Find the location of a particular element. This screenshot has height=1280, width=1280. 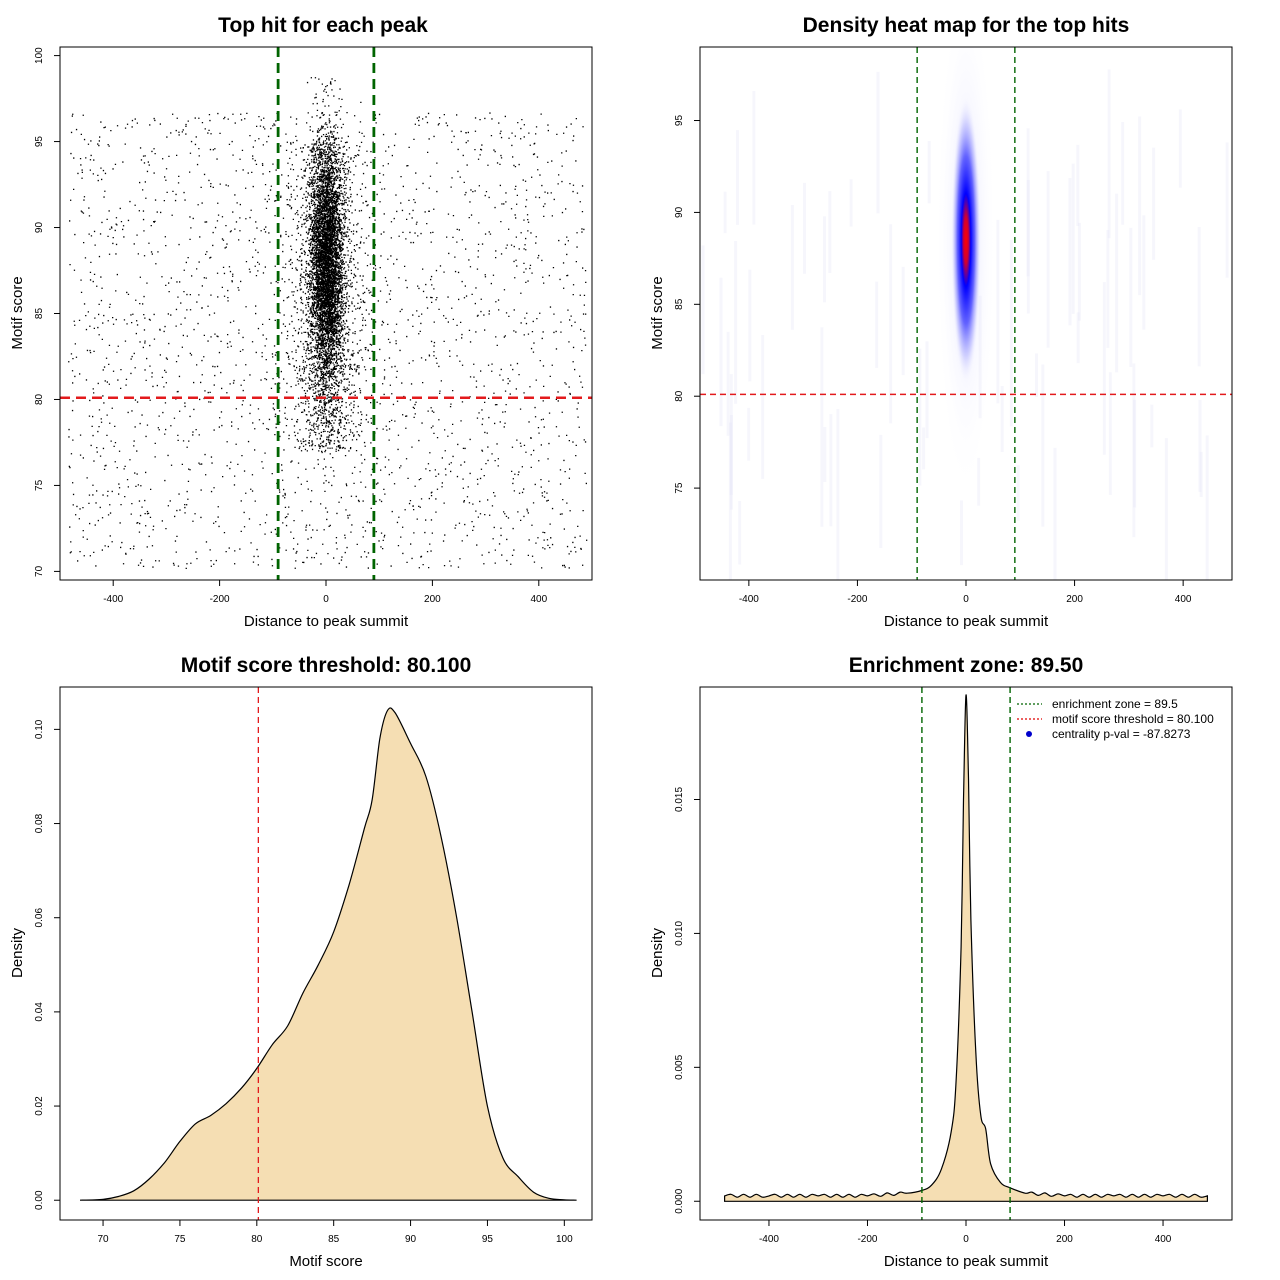

score-density-y-axis: 0.00 0.02 0.04 0.06 0.08 0.10 is located at coordinates (47, 964).